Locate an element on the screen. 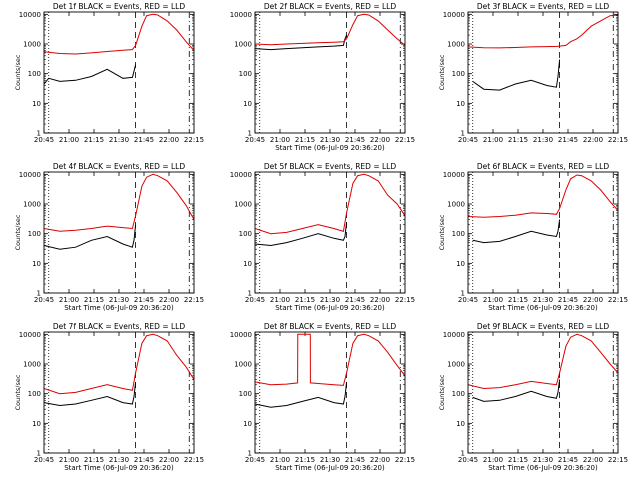  panel-title: Det 7f BLACK = Events, RED = LLD is located at coordinates (119, 326).